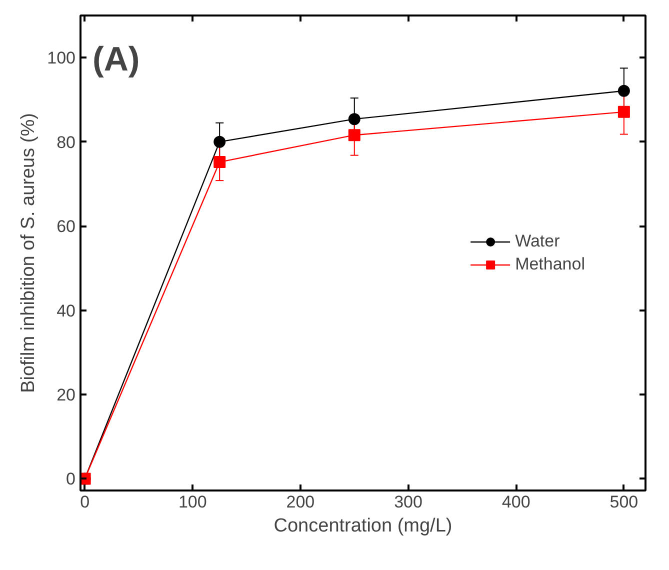 The image size is (669, 570). Describe the element at coordinates (66, 226) in the screenshot. I see `y-tick-label: 60` at that location.